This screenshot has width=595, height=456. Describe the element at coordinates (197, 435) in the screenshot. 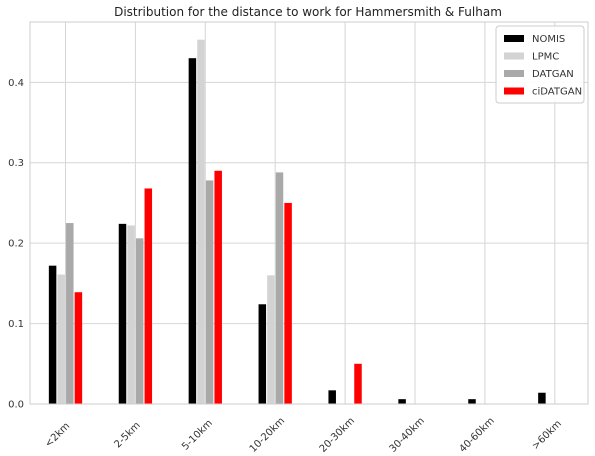

I see `x-tick-label: 5-10km` at that location.